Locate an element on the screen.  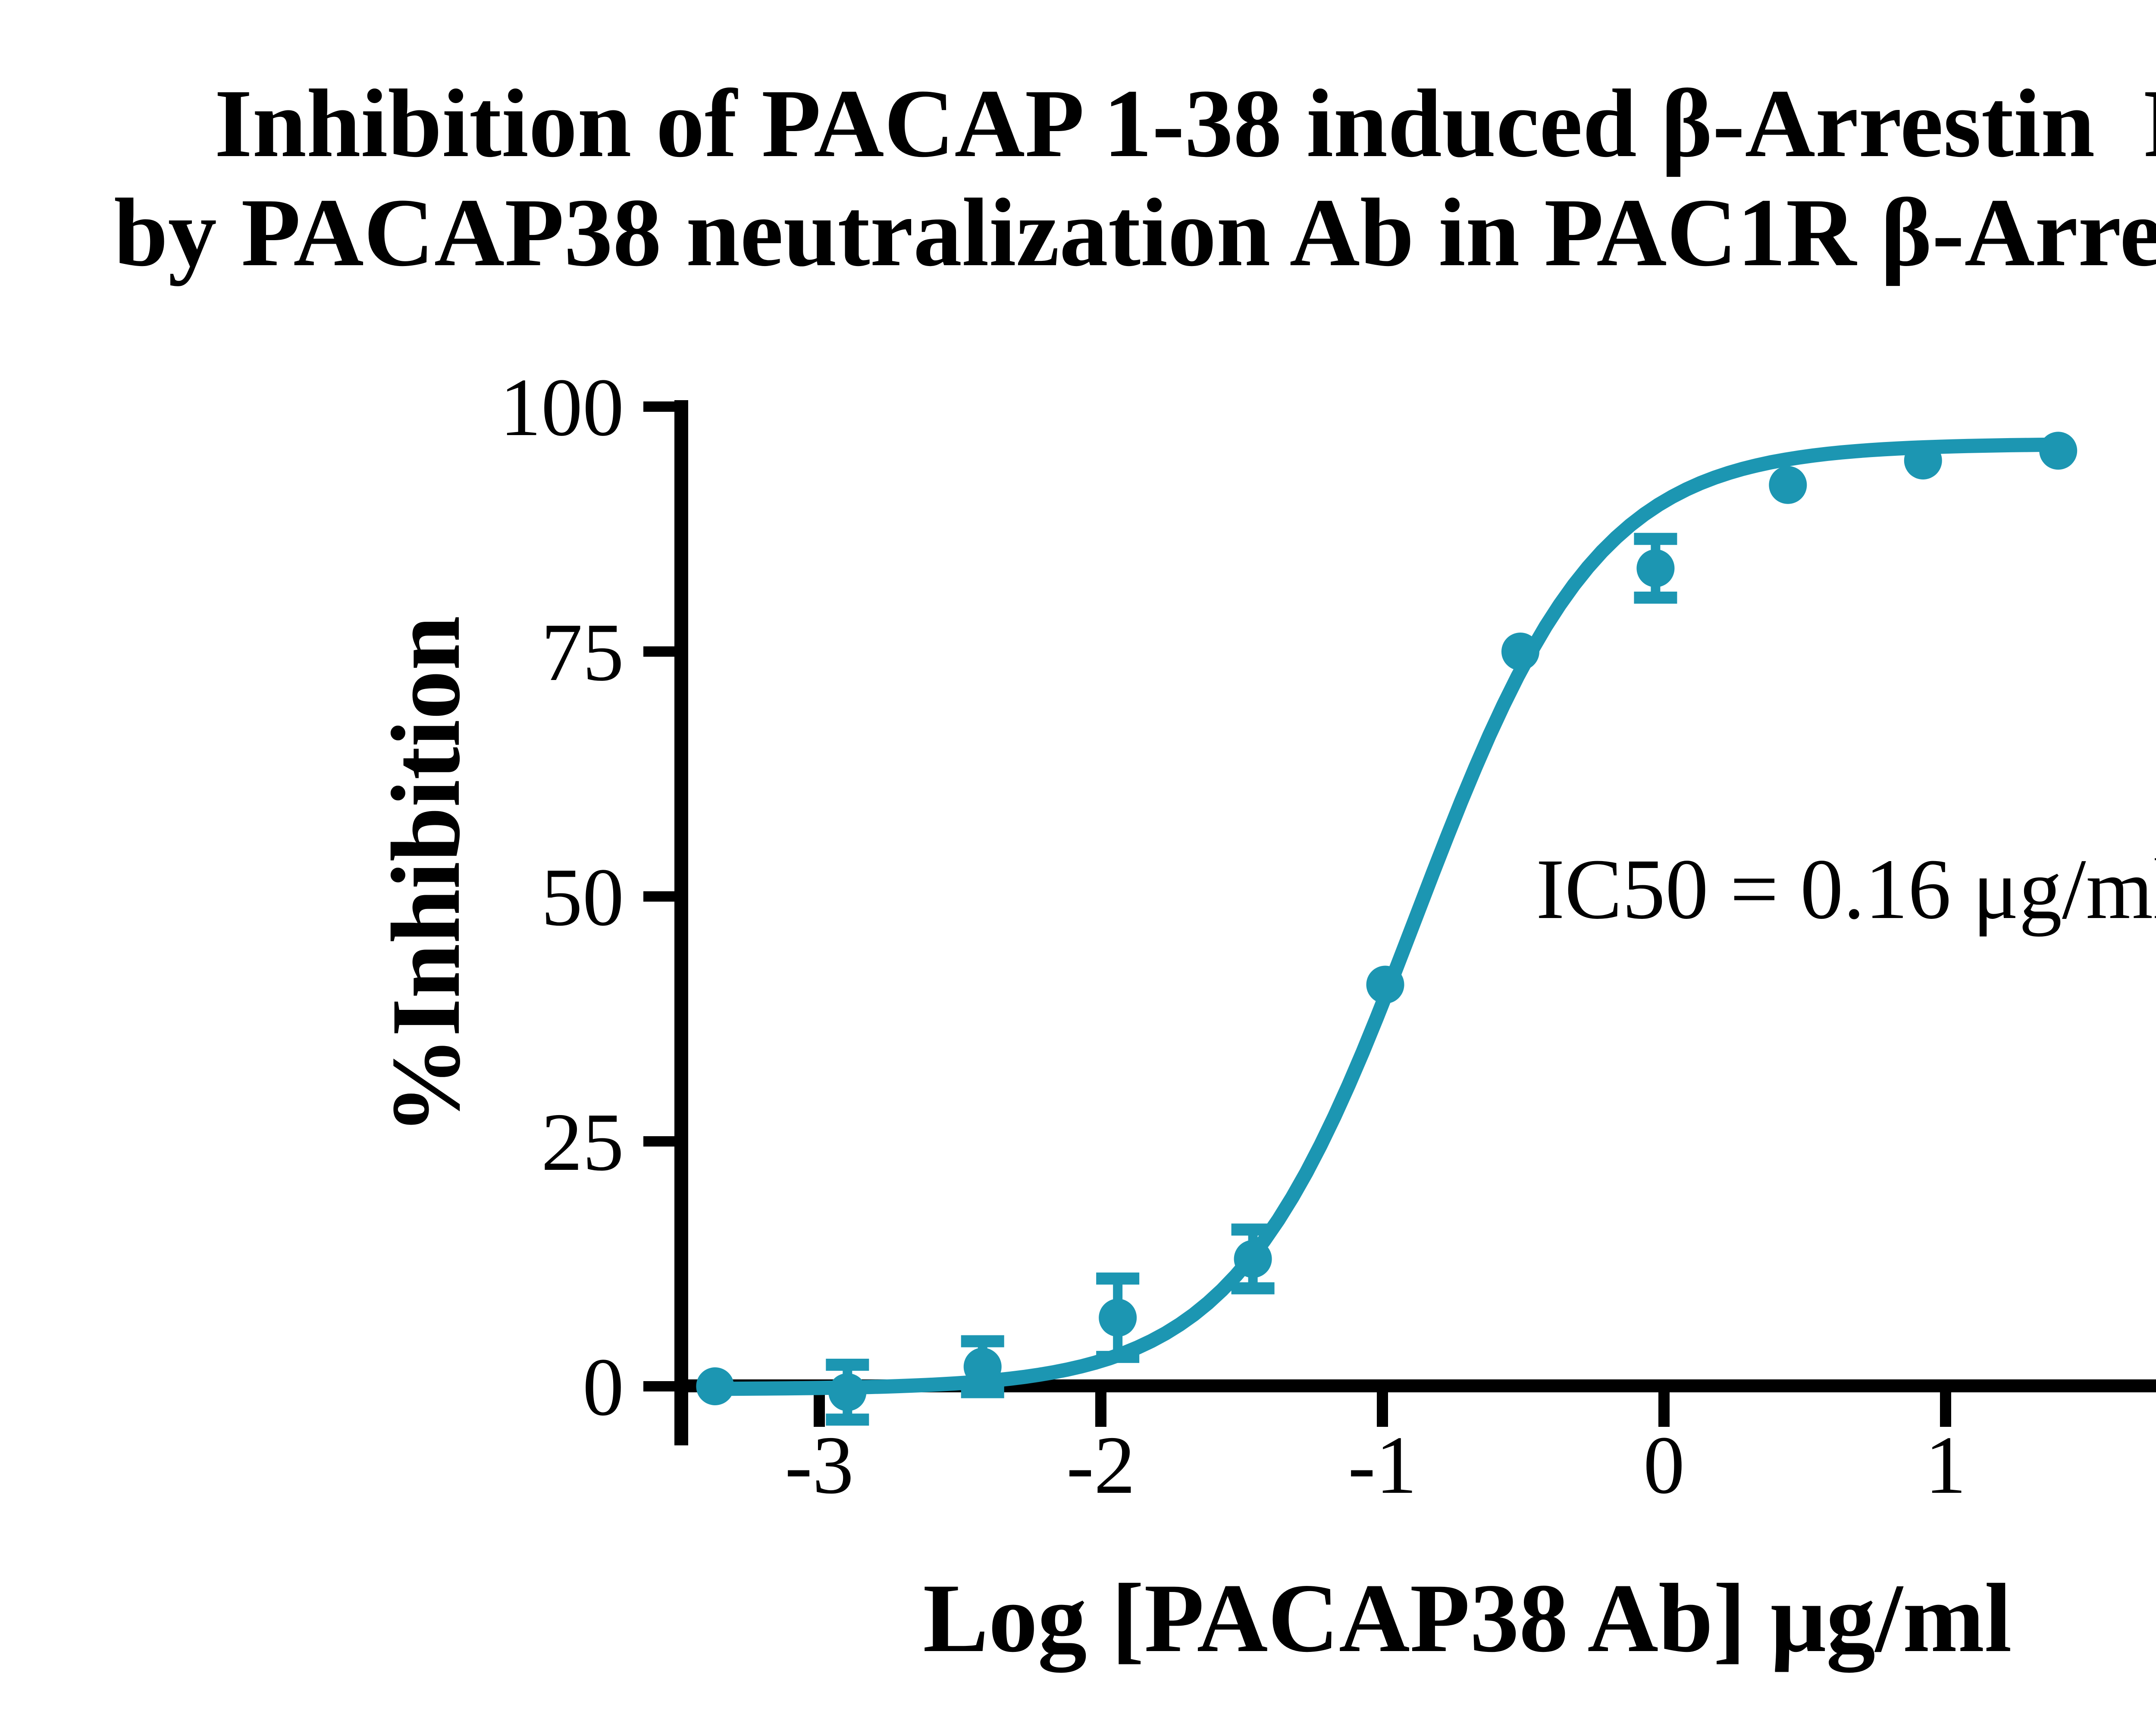
x-tick--1 is located at coordinates (1382, 1409).